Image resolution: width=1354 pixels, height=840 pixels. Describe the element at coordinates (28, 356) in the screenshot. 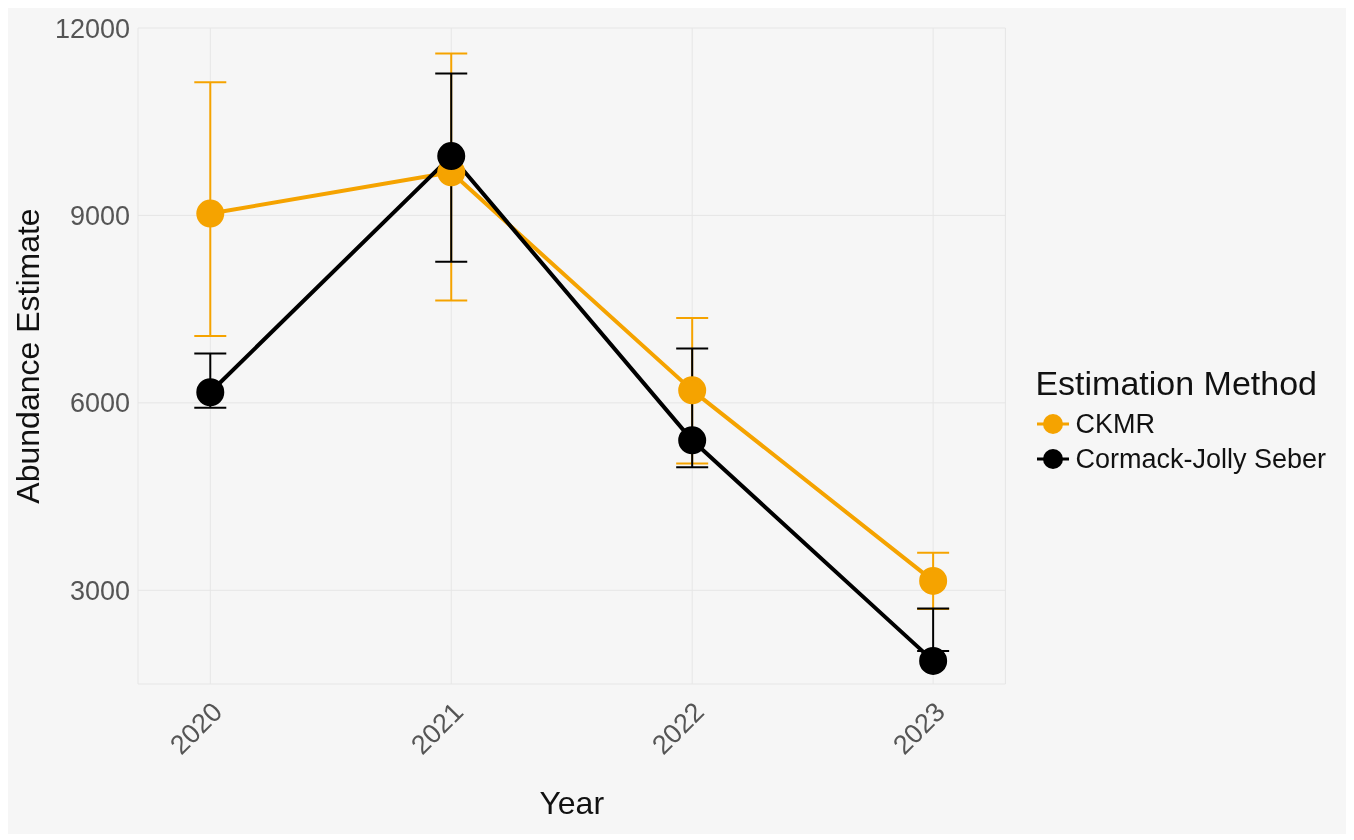

I see `y-axis-title: Abundance Estimate` at that location.